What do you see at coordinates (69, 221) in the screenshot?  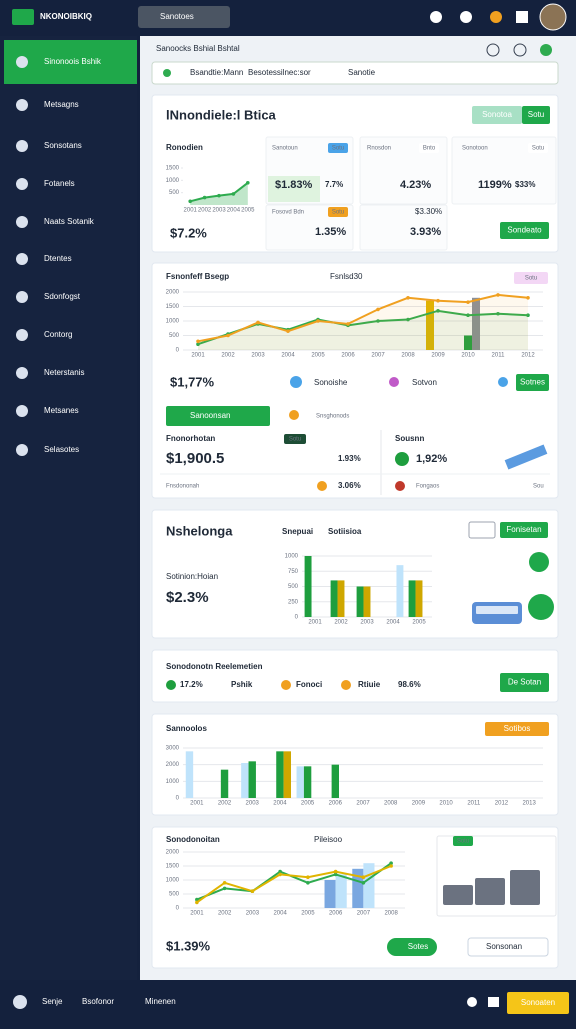 I see `nav-item: Naats Sotanik` at bounding box center [69, 221].